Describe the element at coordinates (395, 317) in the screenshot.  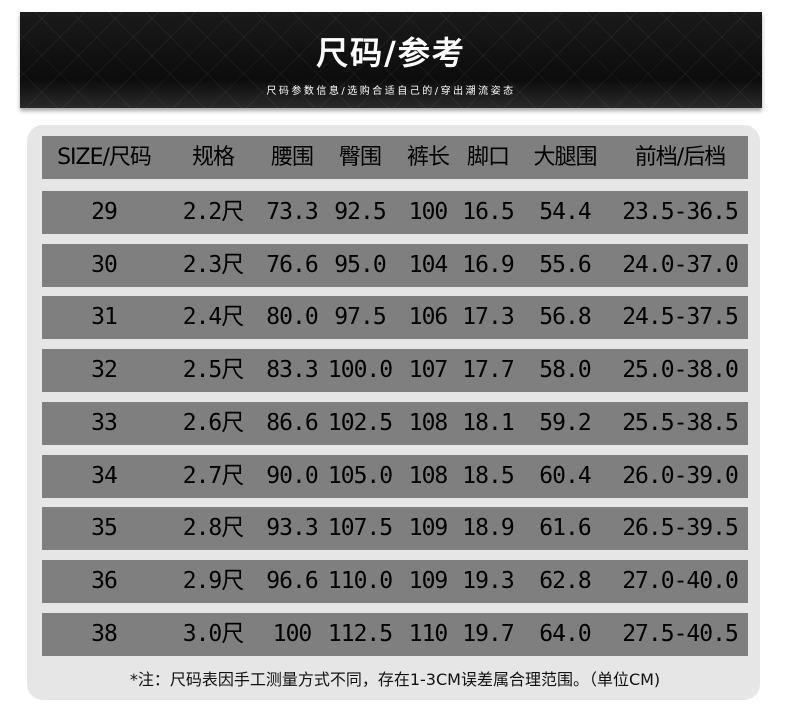
I see `table-row: 31 2.4尺 80.0 97.5 106 17.3 56.8 24.5-37.5` at that location.